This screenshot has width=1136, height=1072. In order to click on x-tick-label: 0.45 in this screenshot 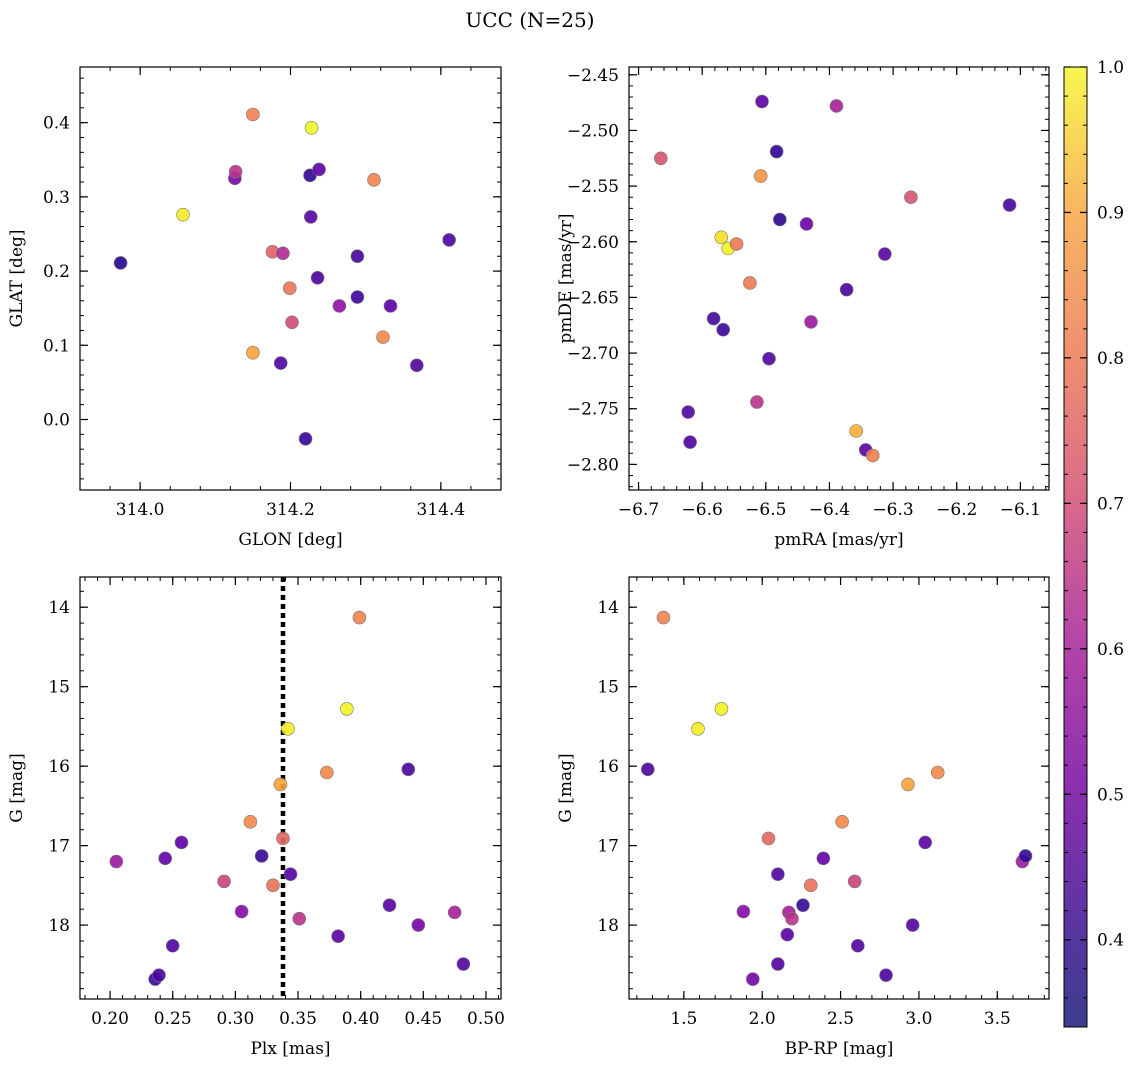, I will do `click(423, 1019)`.